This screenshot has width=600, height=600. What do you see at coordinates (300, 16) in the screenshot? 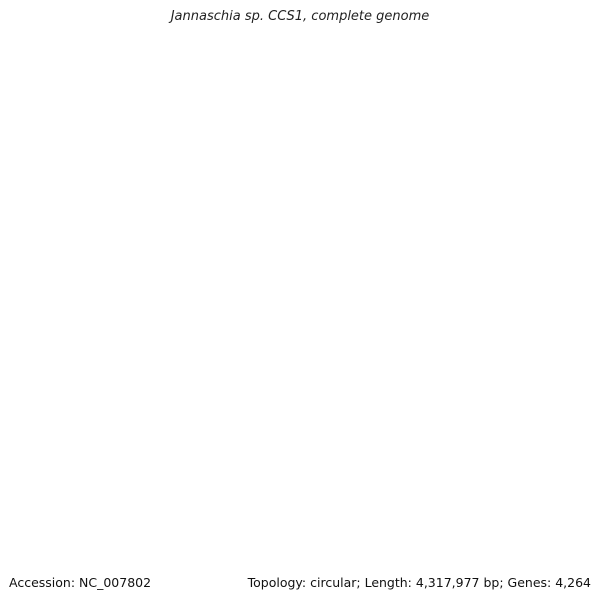
I see `map-title: Jannaschia sp. CCS1, complete genome` at bounding box center [300, 16].